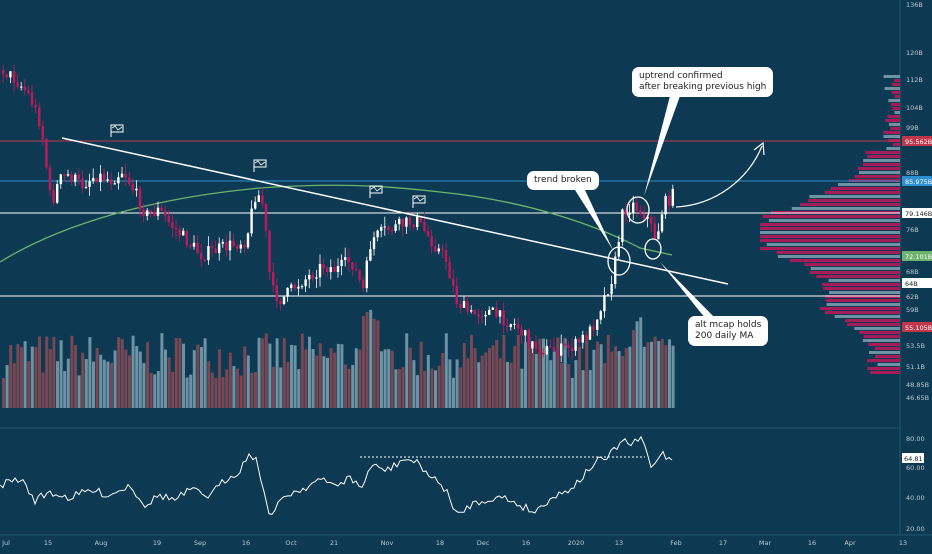 This screenshot has height=554, width=932. I want to click on price-tag: 85.975B, so click(918, 182).